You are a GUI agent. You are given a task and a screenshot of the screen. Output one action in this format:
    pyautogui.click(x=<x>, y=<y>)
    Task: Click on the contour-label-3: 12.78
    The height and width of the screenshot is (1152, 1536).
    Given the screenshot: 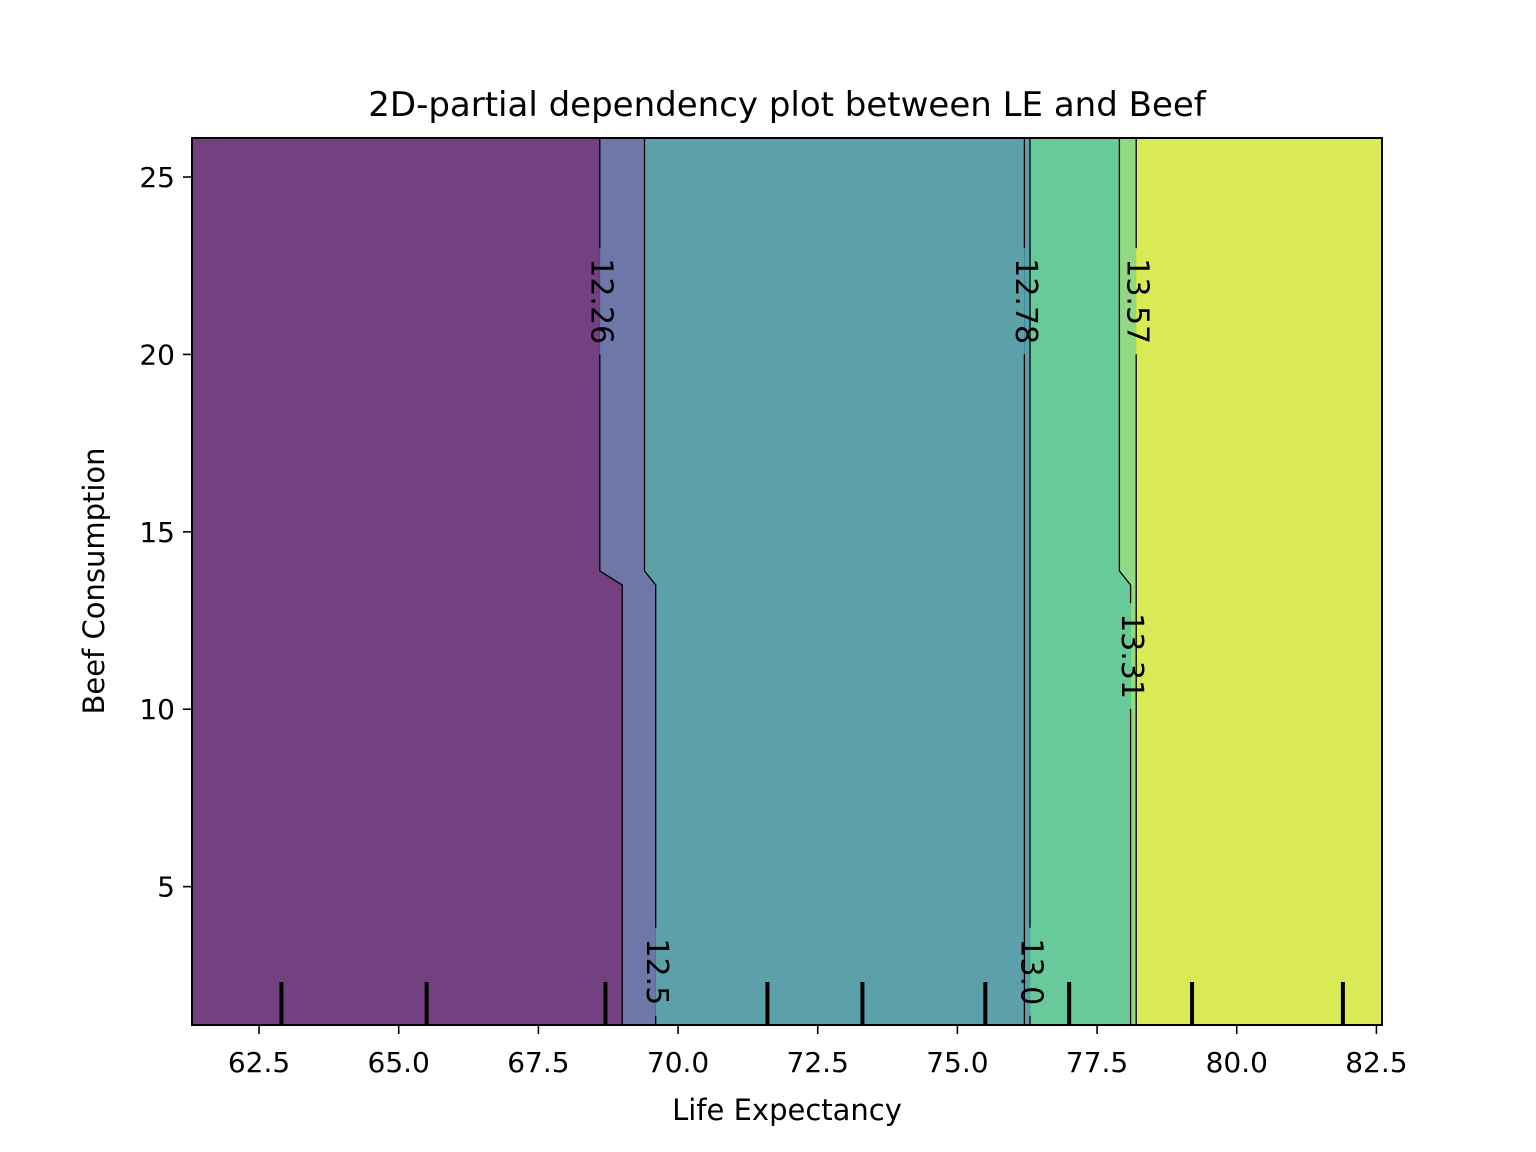 What is the action you would take?
    pyautogui.click(x=1025, y=301)
    